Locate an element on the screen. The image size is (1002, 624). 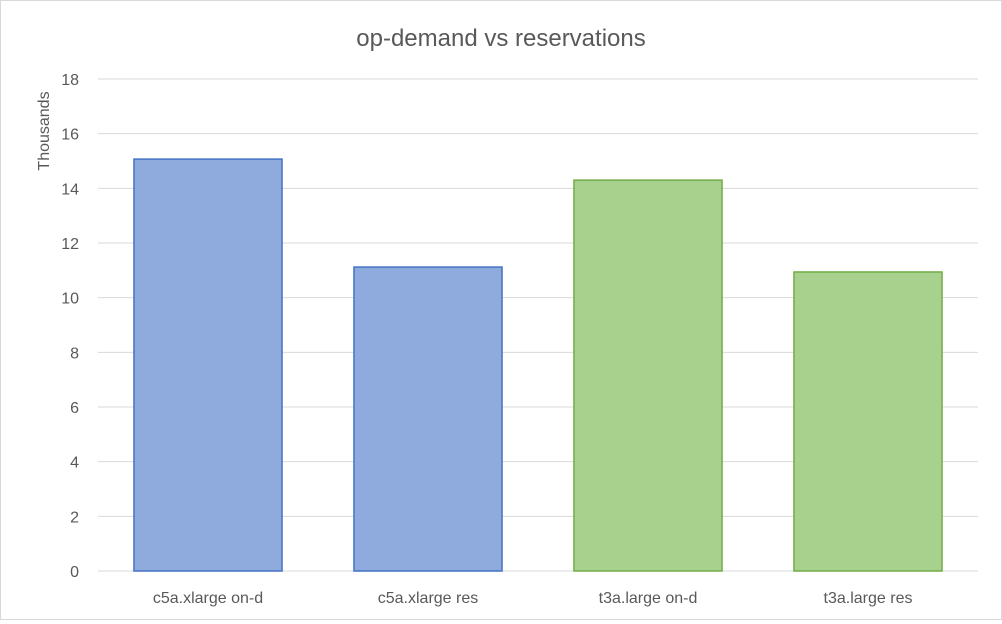
y-tick-label: 14 is located at coordinates (70, 189).